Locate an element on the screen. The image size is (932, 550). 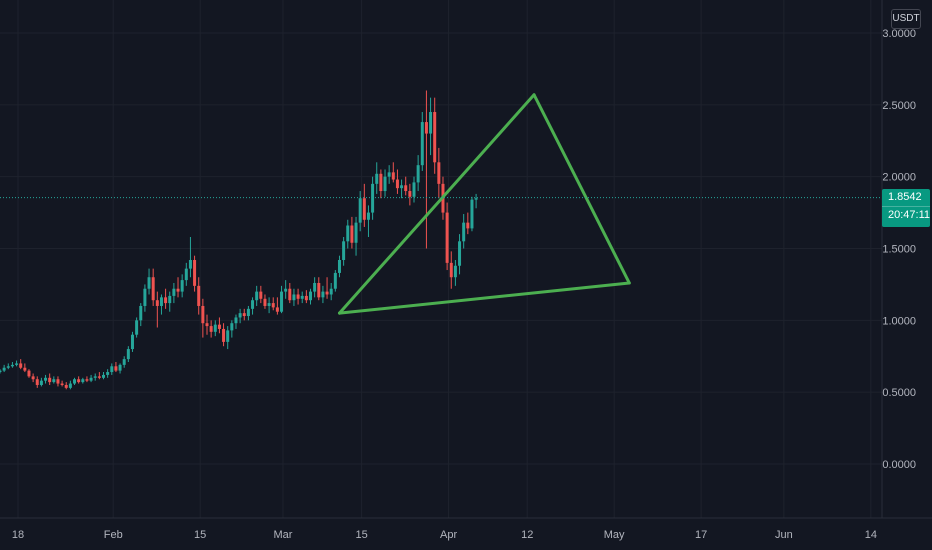
triangle-annotation is located at coordinates (484, 204).